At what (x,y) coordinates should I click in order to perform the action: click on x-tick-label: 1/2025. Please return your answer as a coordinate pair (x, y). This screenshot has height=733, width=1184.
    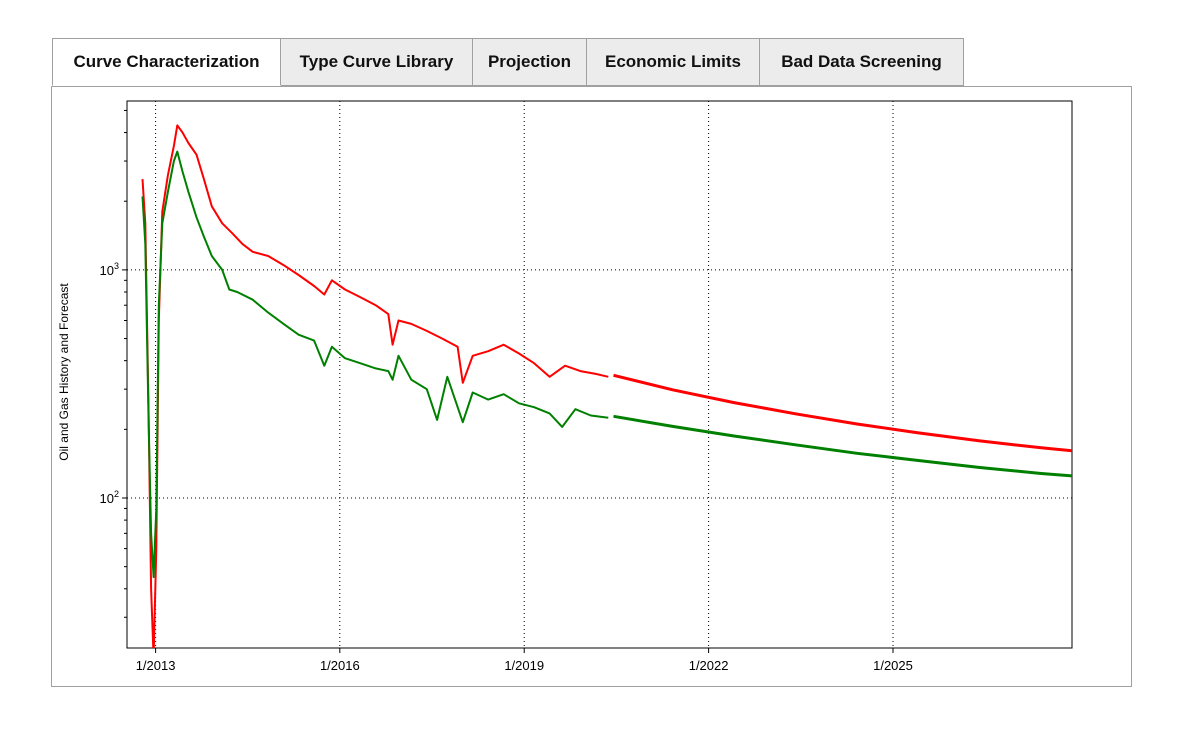
    Looking at the image, I should click on (893, 665).